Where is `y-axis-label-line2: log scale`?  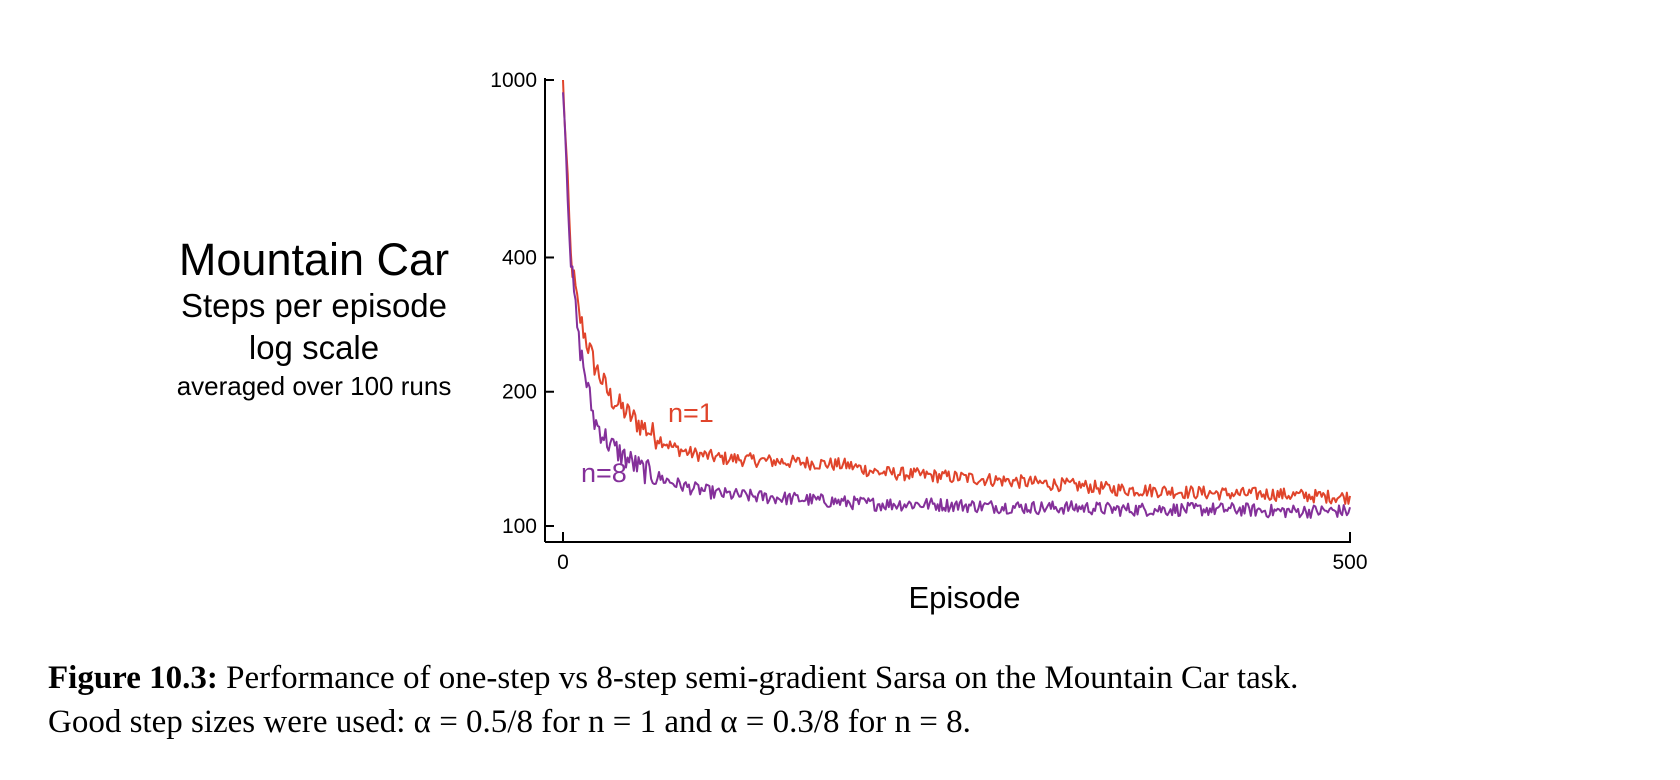 y-axis-label-line2: log scale is located at coordinates (314, 347).